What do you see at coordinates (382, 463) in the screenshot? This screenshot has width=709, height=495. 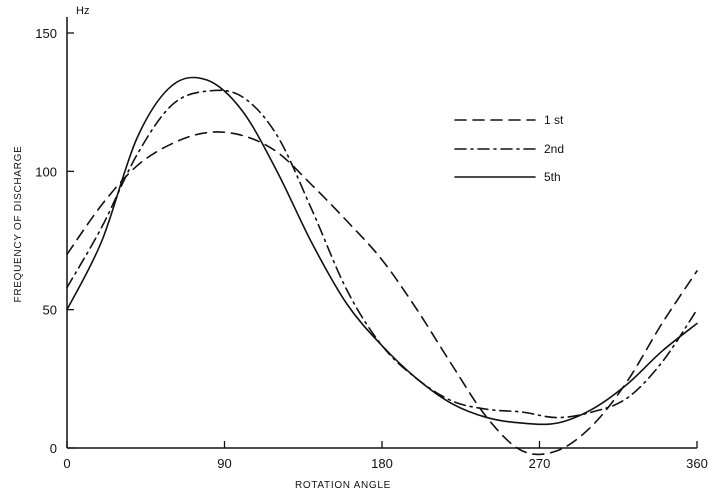 I see `x-tick-label: 180` at bounding box center [382, 463].